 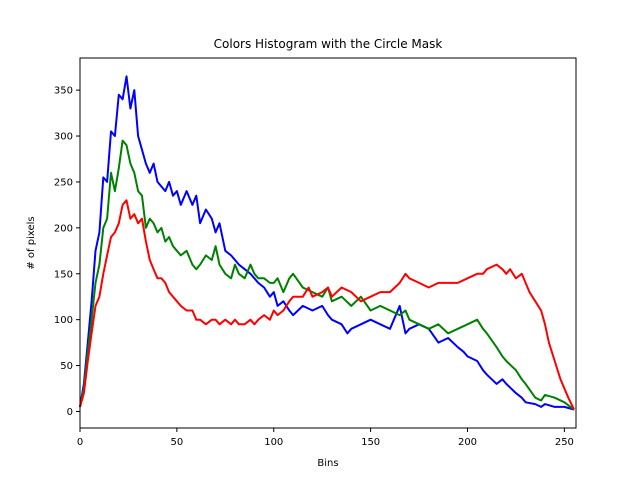 I want to click on chart-title: Colors Histogram with the Circle Mask, so click(x=328, y=44).